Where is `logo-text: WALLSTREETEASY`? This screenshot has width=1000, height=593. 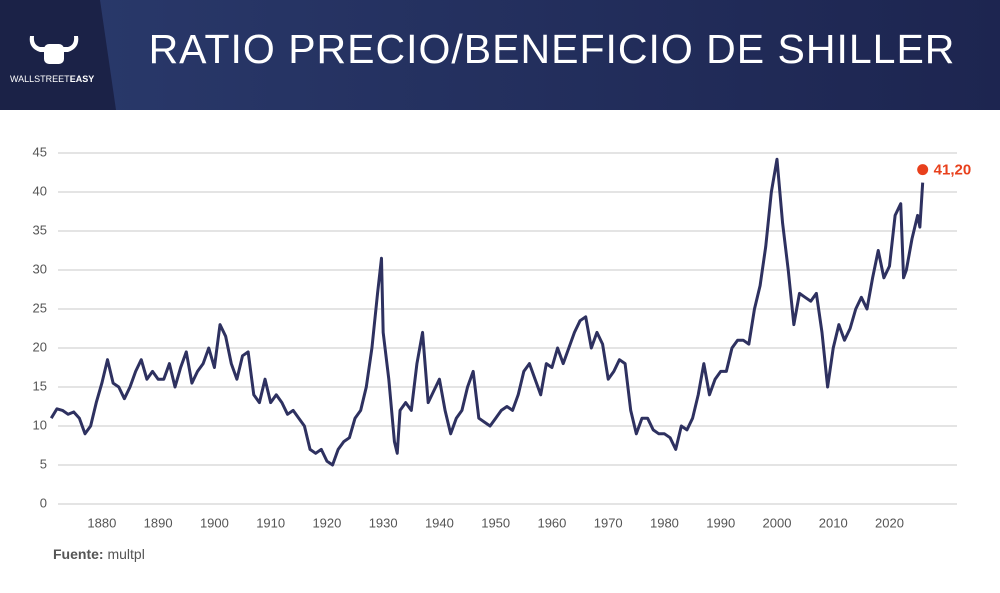
logo-text: WALLSTREETEASY is located at coordinates (52, 79).